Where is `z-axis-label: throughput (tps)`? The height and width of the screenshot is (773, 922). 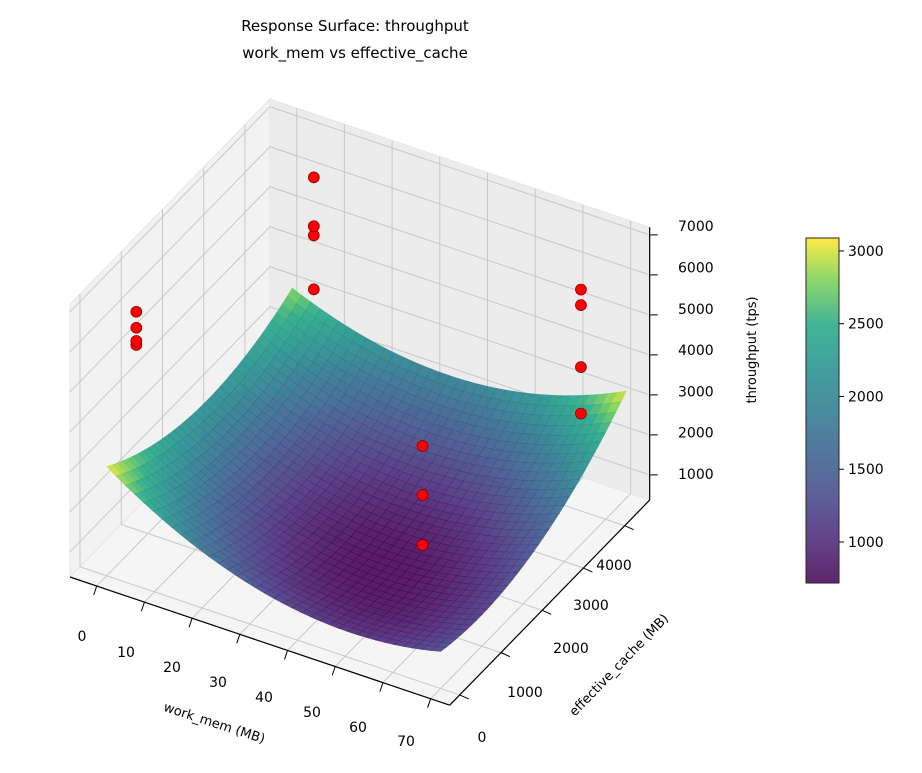 z-axis-label: throughput (tps) is located at coordinates (752, 349).